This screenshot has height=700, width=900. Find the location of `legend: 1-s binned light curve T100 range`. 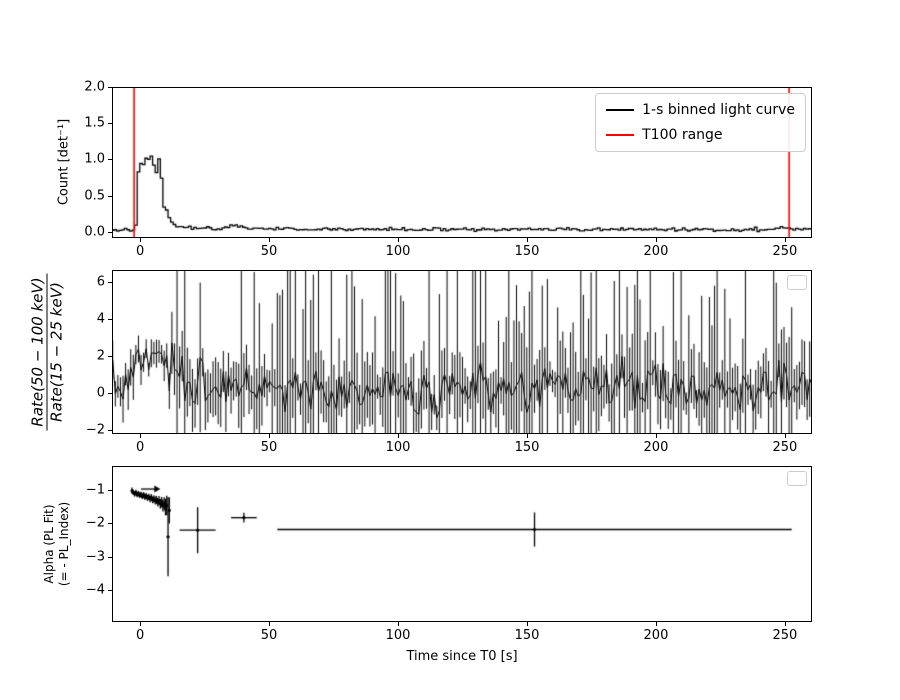

legend: 1-s binned light curve T100 range is located at coordinates (700, 122).